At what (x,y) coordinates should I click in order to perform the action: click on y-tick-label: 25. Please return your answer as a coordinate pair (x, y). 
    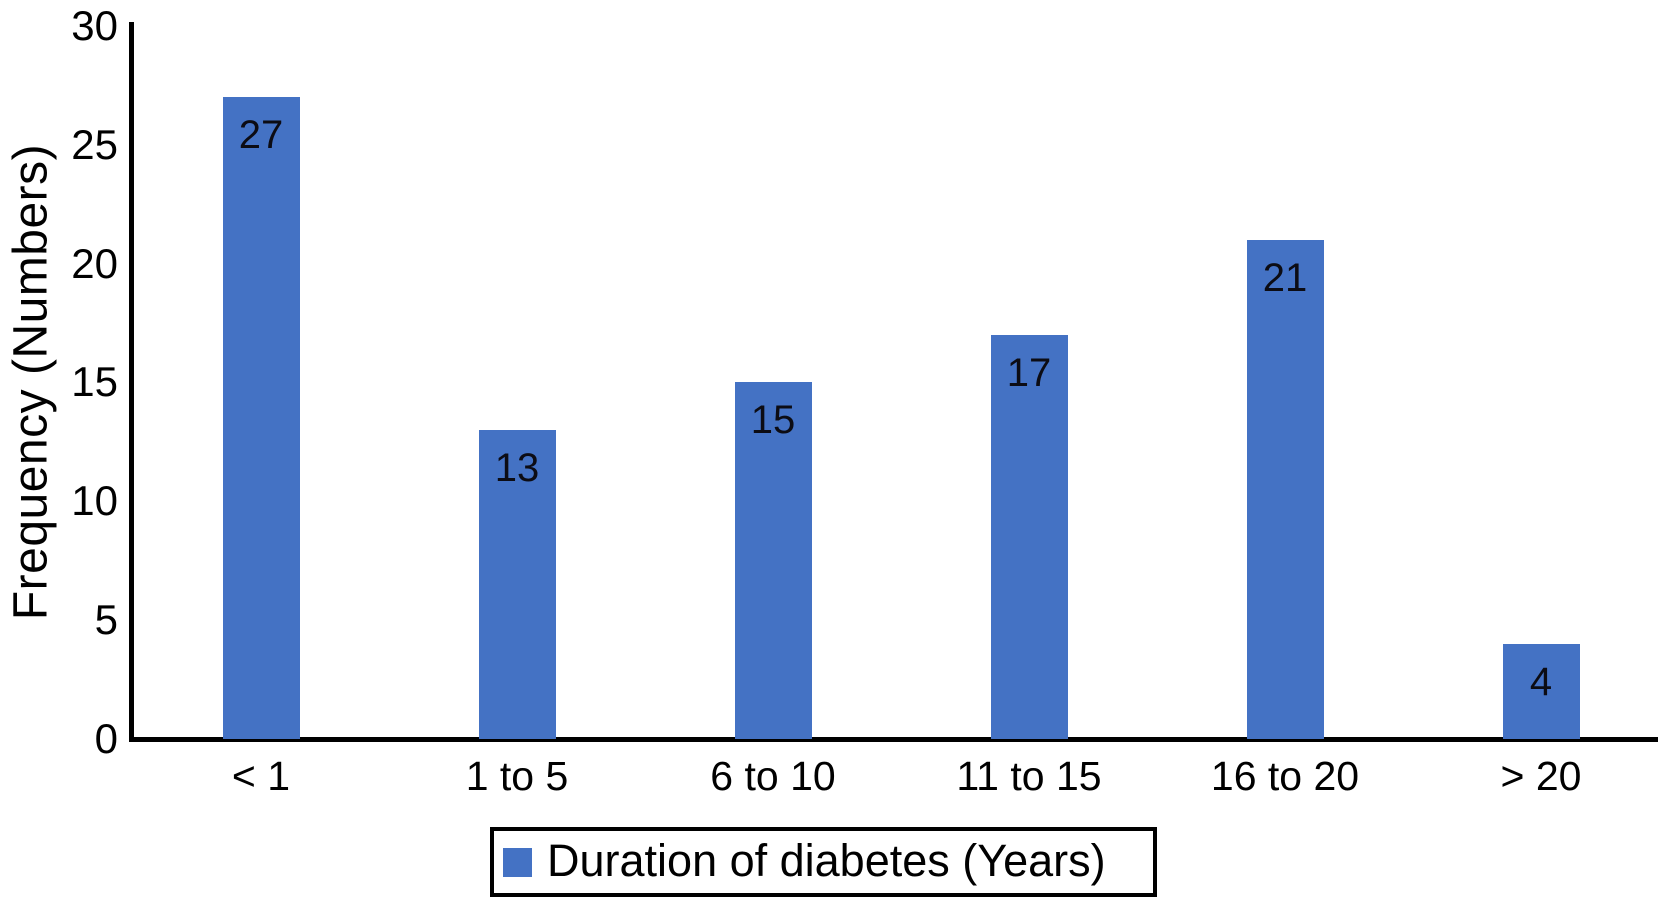
    Looking at the image, I should click on (94, 144).